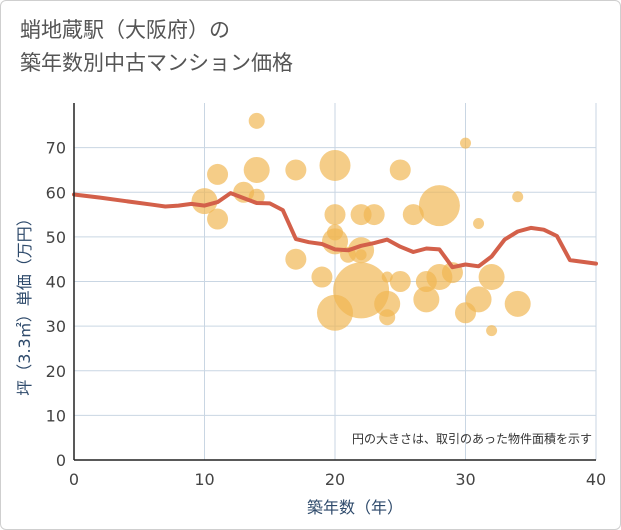 The width and height of the screenshot is (621, 530). I want to click on chart-title-line1: 蛸地蔵駅（大阪府）の, so click(125, 30).